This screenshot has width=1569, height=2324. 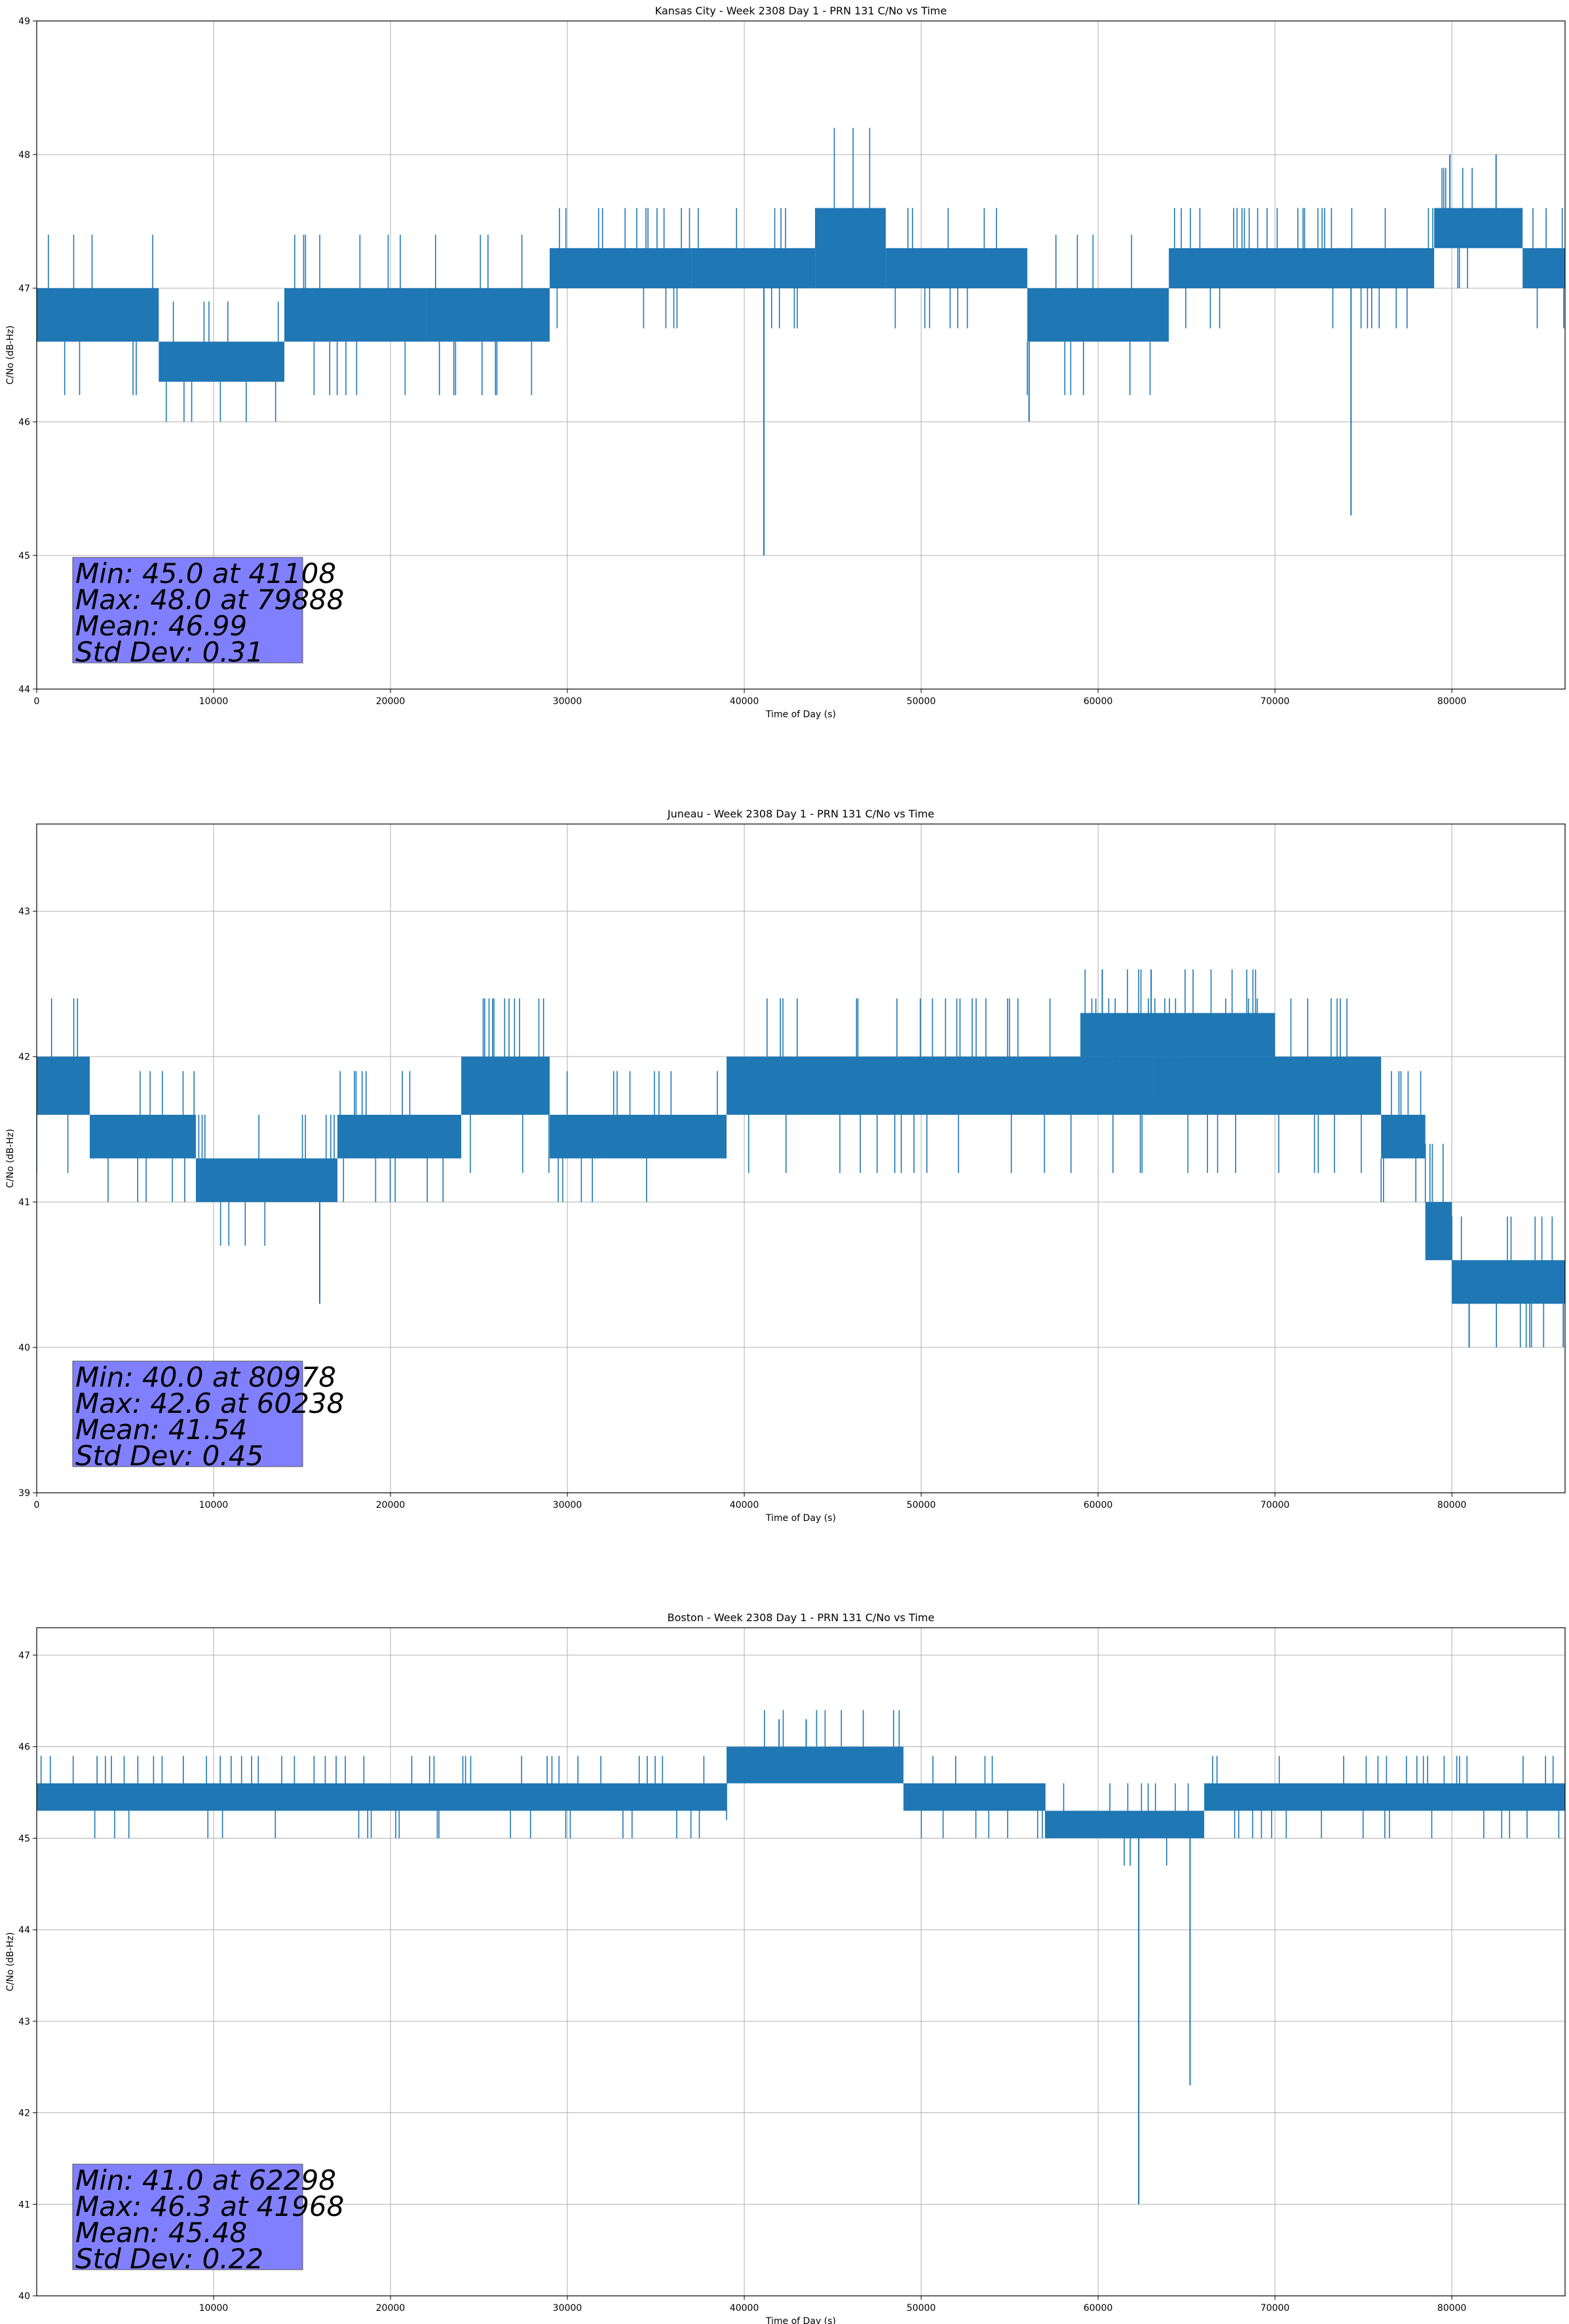 I want to click on y-tick-label: 40, so click(x=24, y=2296).